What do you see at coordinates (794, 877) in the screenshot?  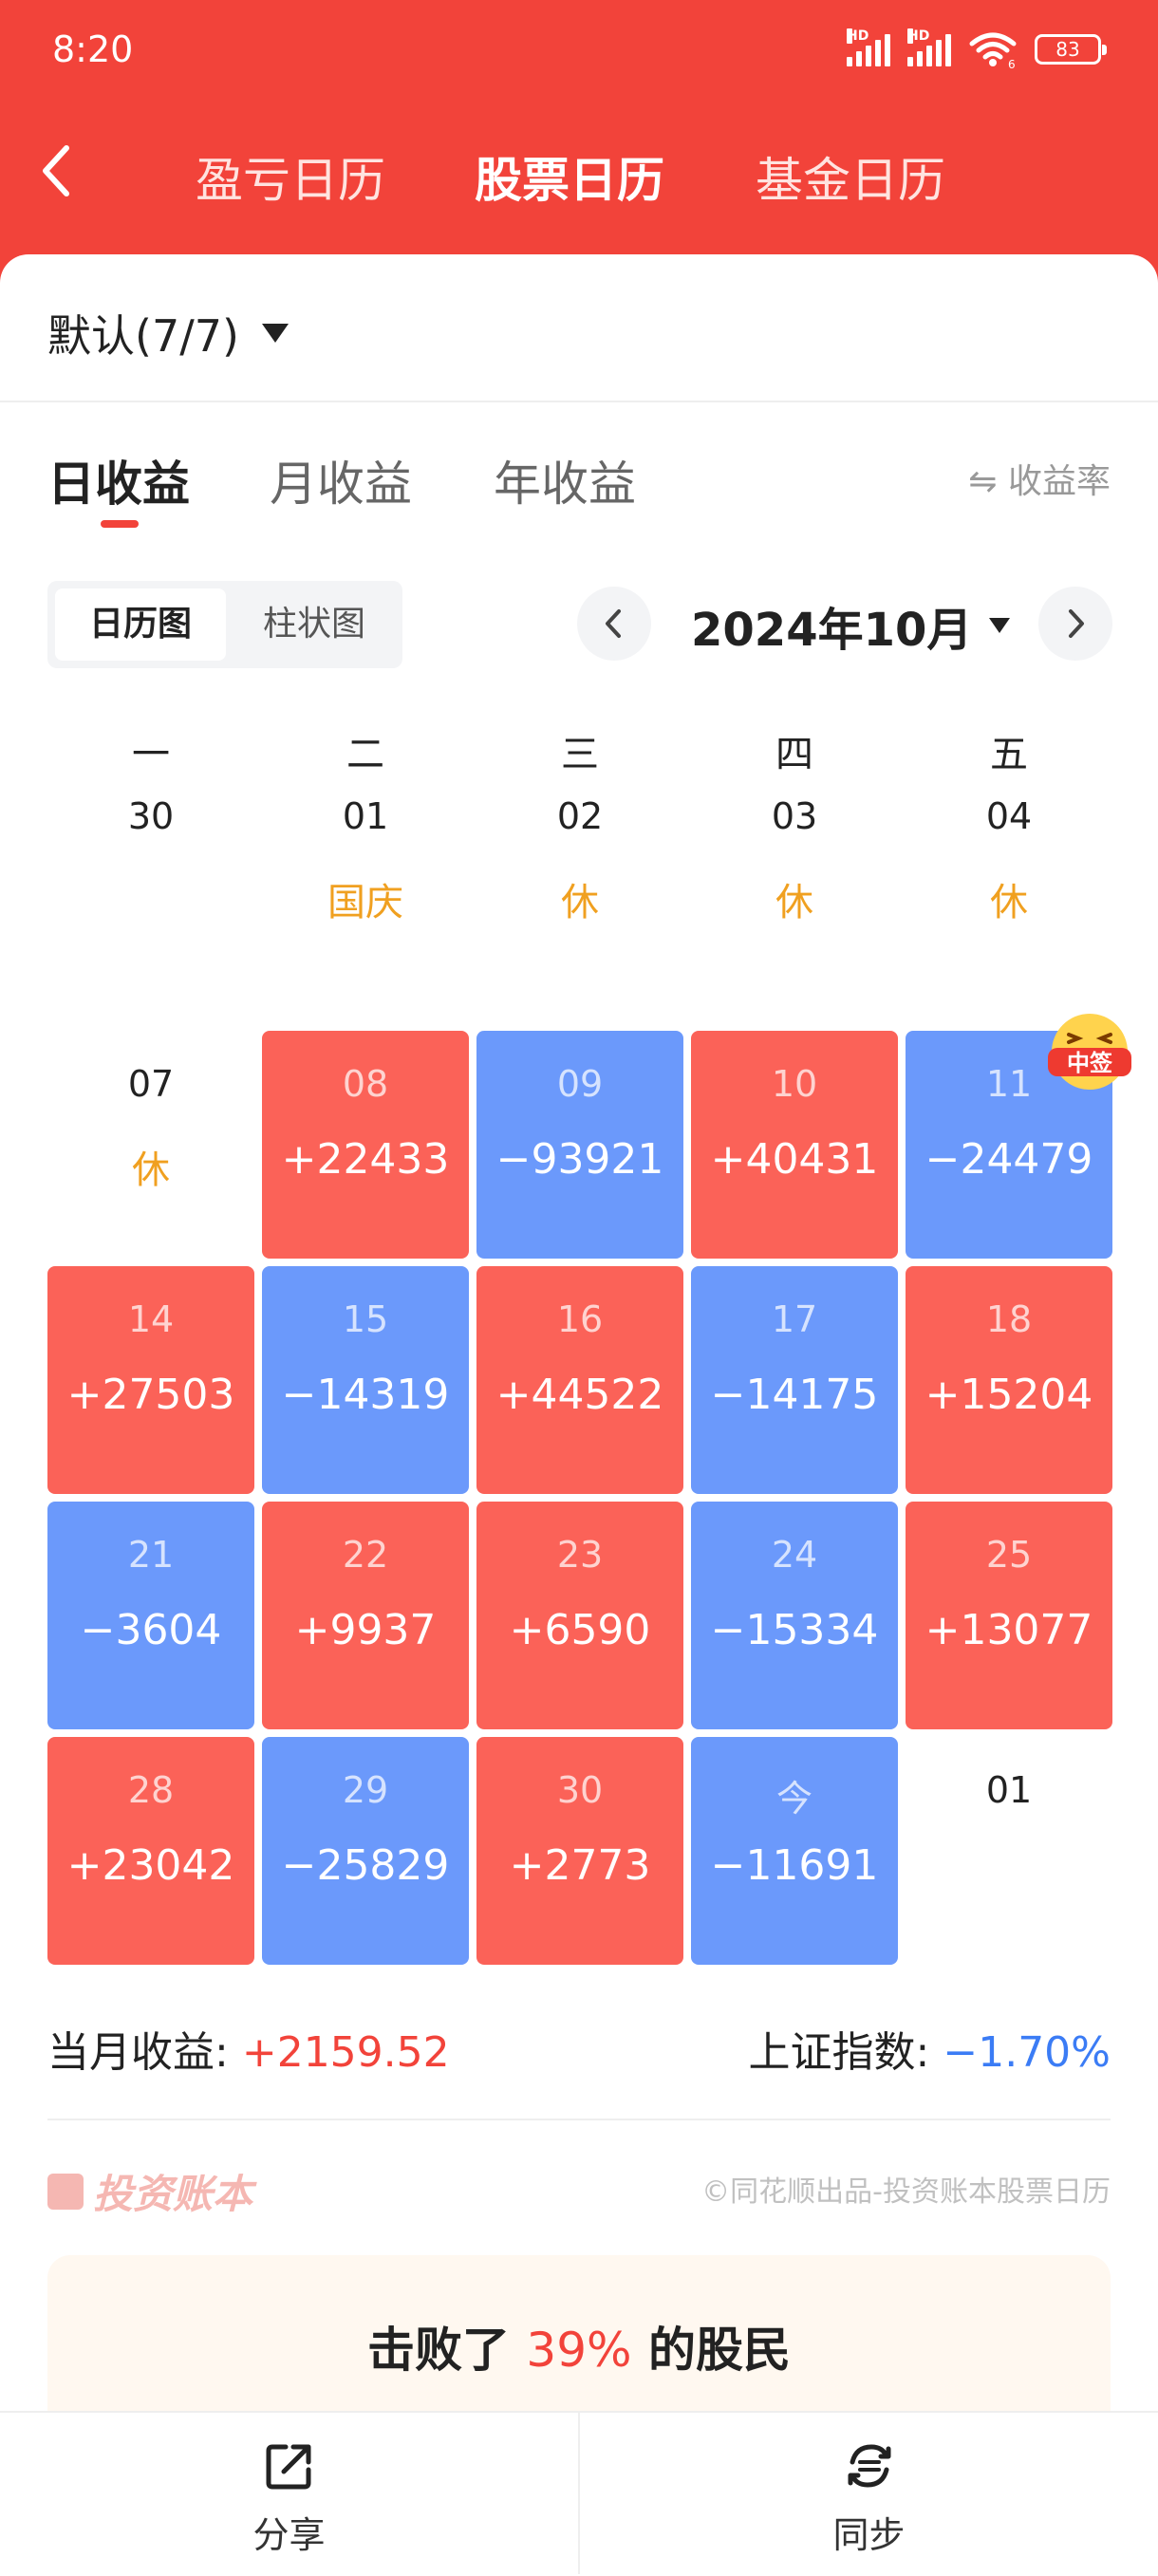 I see `calendar-day-cell: 03 休` at bounding box center [794, 877].